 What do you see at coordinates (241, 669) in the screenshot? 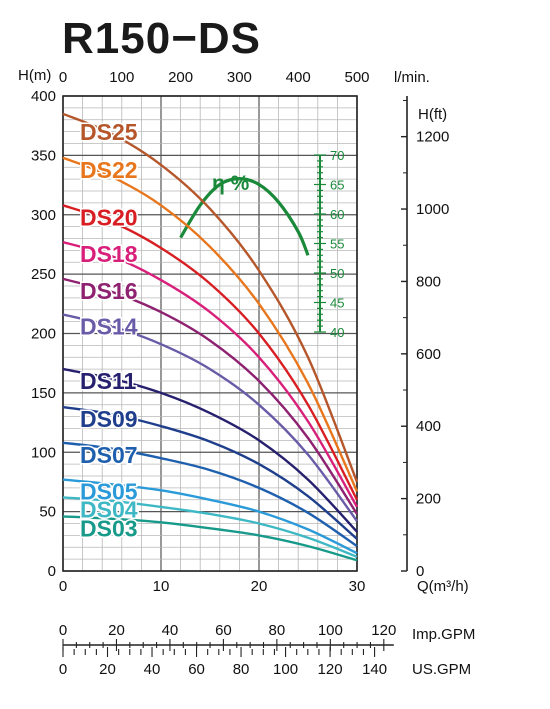
I see `us-gpm-tick-label: 80` at bounding box center [241, 669].